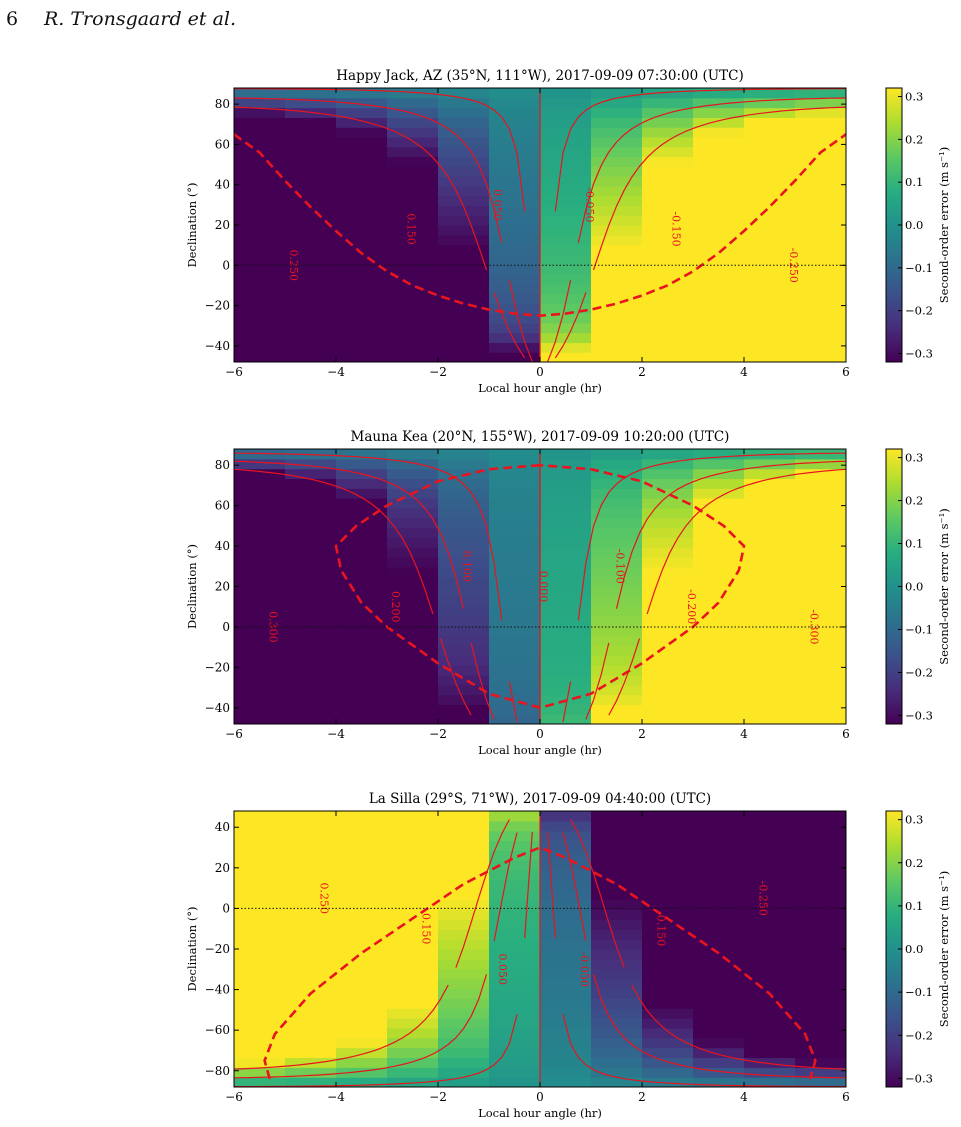 This screenshot has width=961, height=1127. I want to click on x-tick-label: 6, so click(846, 1097).